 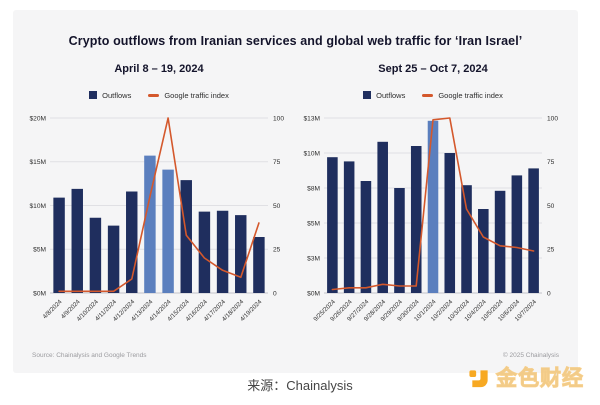 What do you see at coordinates (159, 69) in the screenshot?
I see `april-subtitle: April 8 – 19, 2024` at bounding box center [159, 69].